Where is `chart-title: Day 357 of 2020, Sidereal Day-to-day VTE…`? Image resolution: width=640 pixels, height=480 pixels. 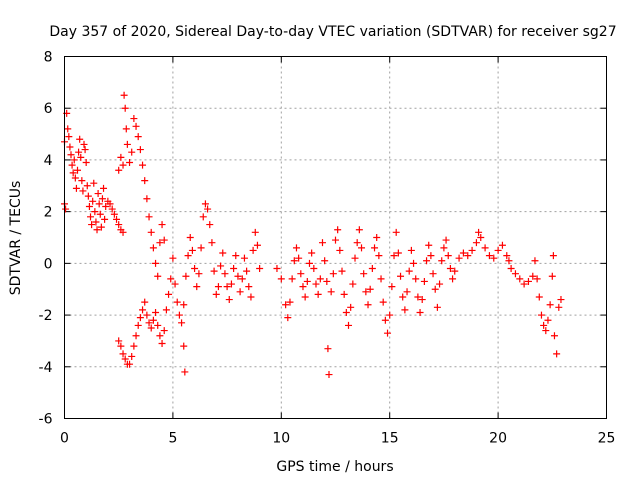
chart-title: Day 357 of 2020, Sidereal Day-to-day VTE… is located at coordinates (332, 32).